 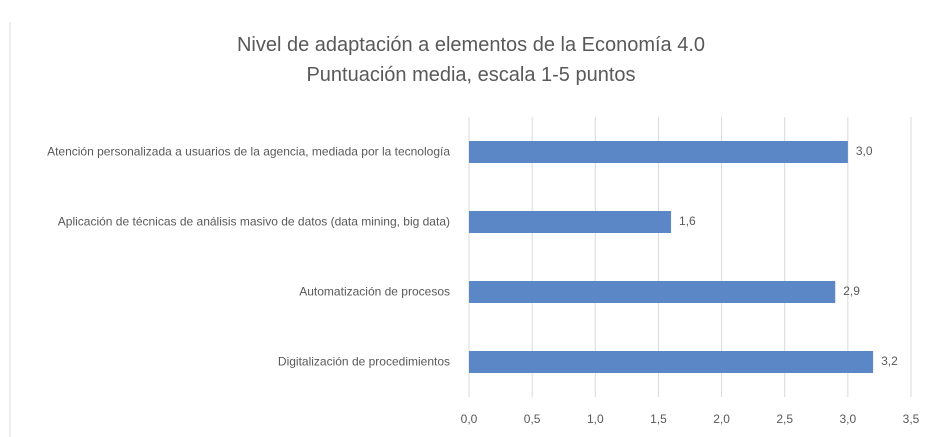 What do you see at coordinates (848, 419) in the screenshot?
I see `x-tick-label: 3,0` at bounding box center [848, 419].